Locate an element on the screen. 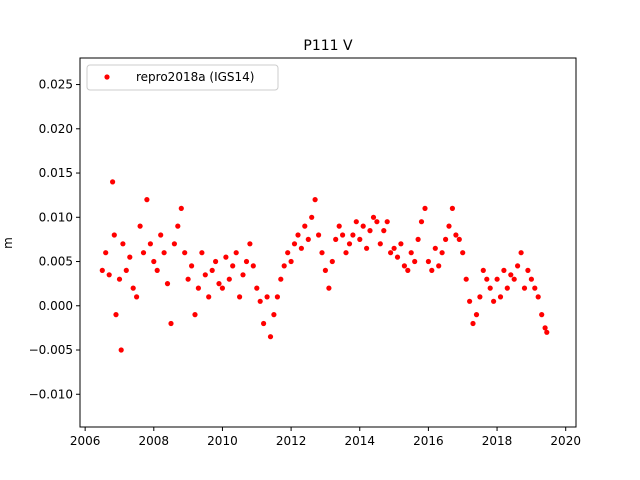 The height and width of the screenshot is (480, 640). y-tick-label: 0.005 is located at coordinates (56, 262).